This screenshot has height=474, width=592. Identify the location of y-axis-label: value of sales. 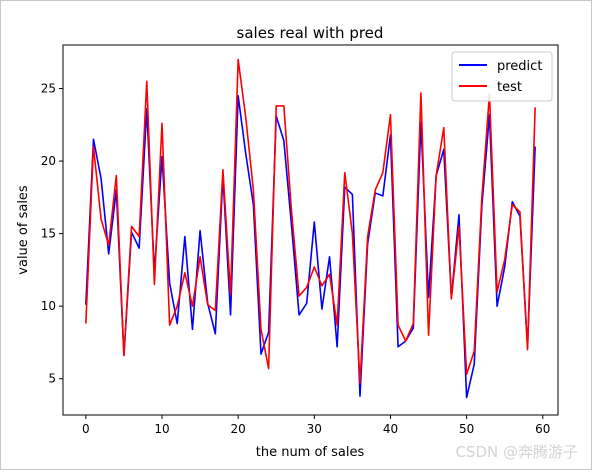
(23, 230).